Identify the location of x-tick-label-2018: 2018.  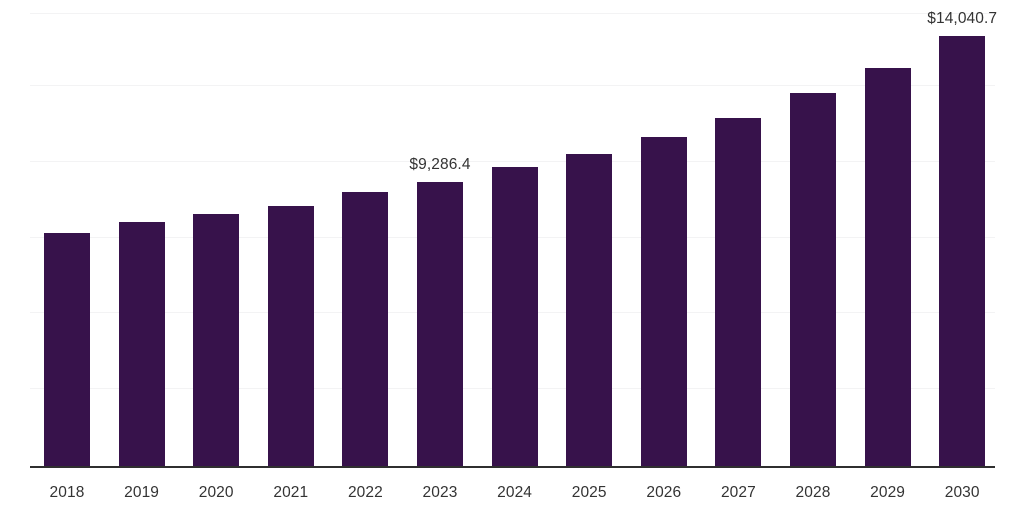
(67, 492).